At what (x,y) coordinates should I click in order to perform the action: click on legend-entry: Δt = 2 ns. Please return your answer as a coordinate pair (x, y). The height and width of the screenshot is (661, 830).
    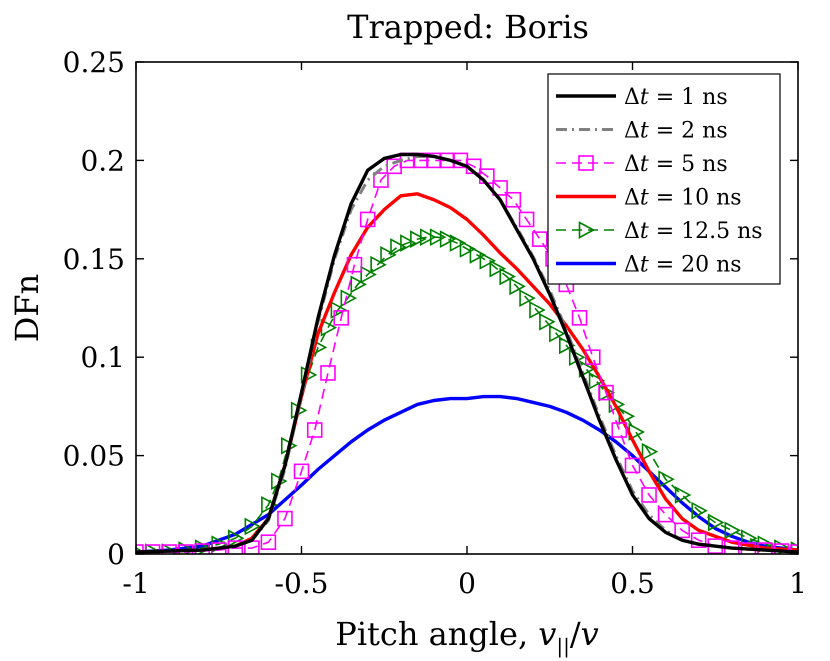
    Looking at the image, I should click on (642, 131).